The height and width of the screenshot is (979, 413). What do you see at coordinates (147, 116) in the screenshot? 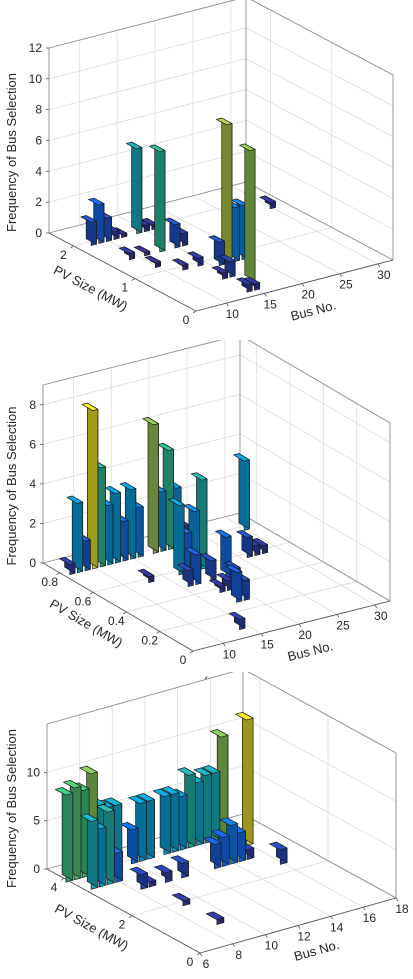
I see `back-wall` at bounding box center [147, 116].